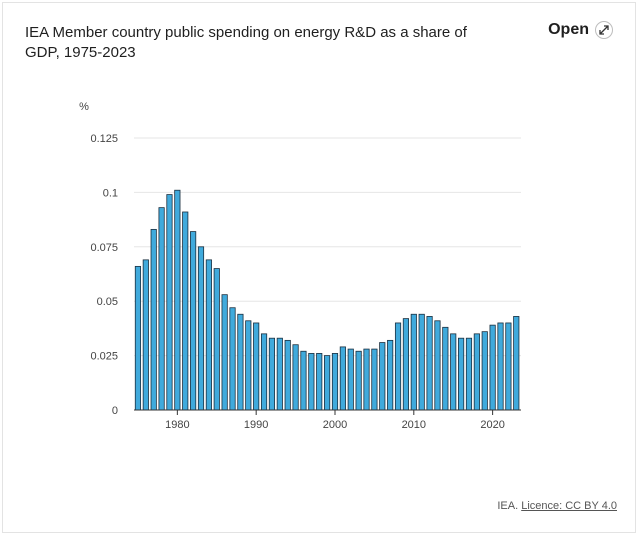  I want to click on y-tick-label: 0.075, so click(104, 248).